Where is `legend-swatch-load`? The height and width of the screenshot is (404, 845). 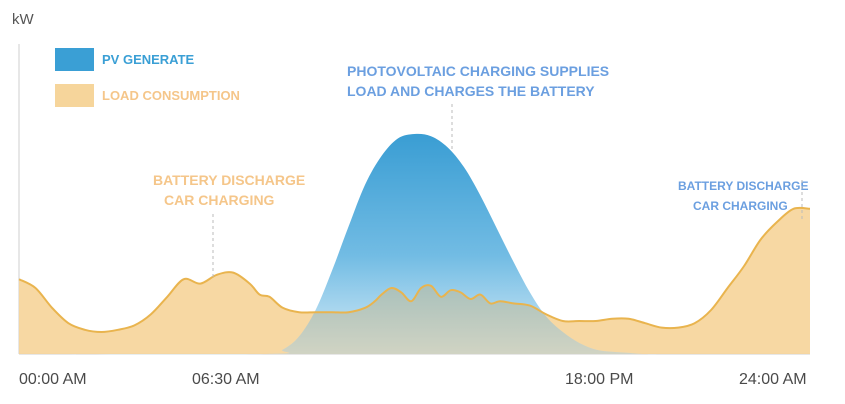
legend-swatch-load is located at coordinates (74, 95).